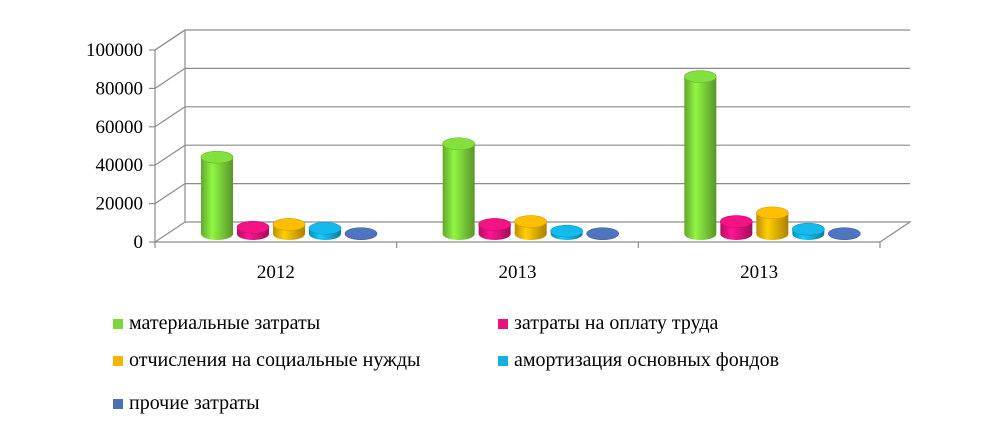  What do you see at coordinates (120, 127) in the screenshot?
I see `y-tick-label: 60000` at bounding box center [120, 127].